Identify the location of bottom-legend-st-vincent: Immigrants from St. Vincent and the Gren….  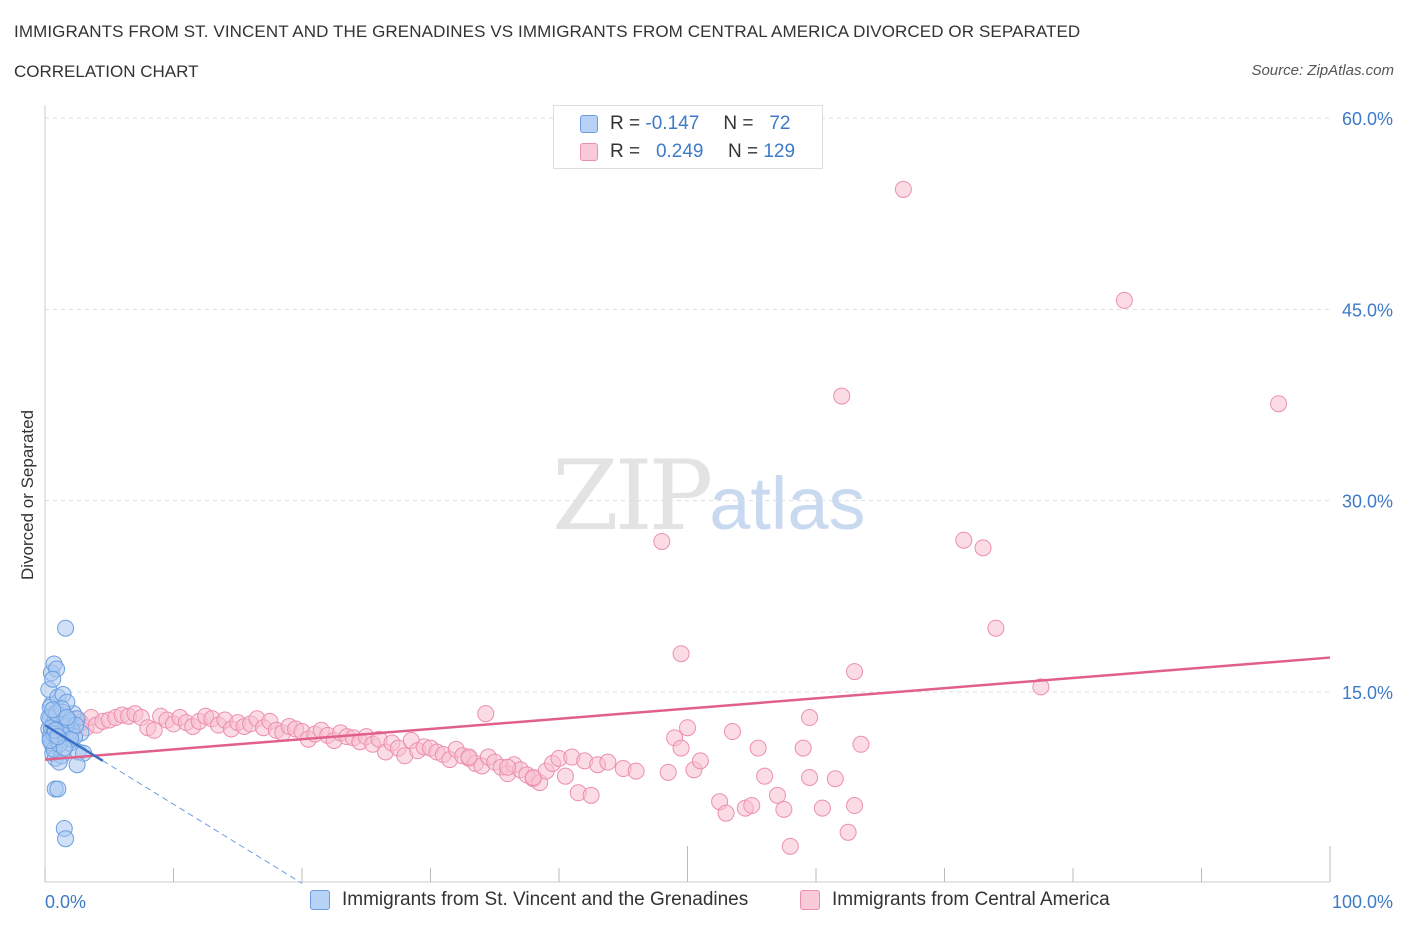
(529, 900).